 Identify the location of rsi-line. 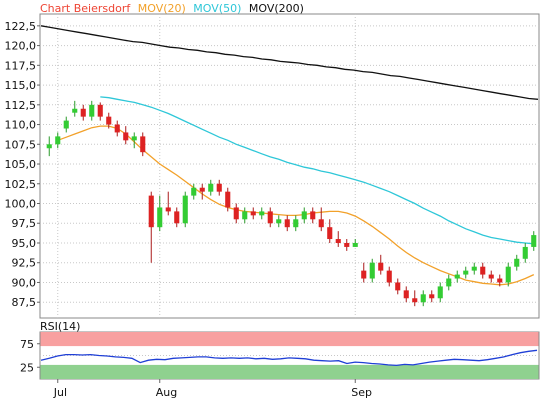
(289, 358).